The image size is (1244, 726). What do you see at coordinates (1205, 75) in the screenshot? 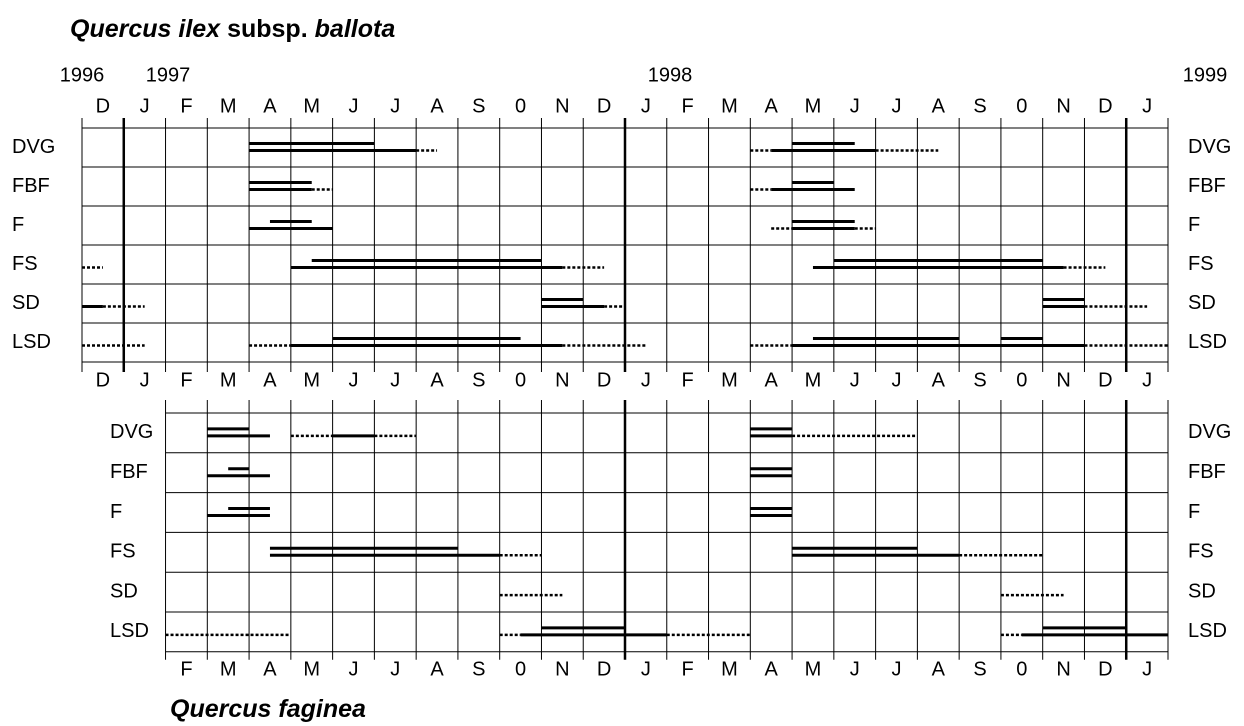
I see `year-label: 1999` at bounding box center [1205, 75].